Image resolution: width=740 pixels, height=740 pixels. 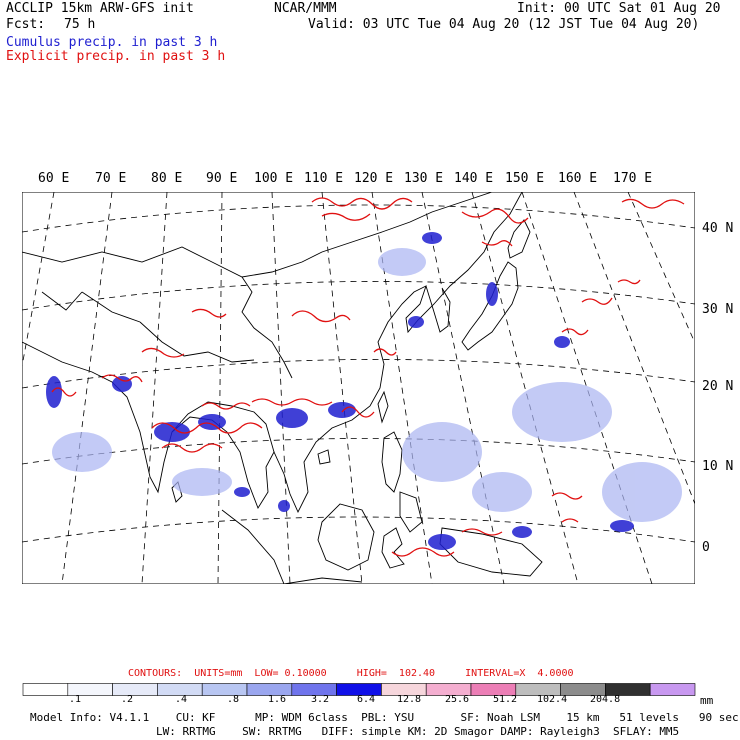 I want to click on cumulus-legend: Cumulus precip. in past 3 h, so click(x=112, y=42).